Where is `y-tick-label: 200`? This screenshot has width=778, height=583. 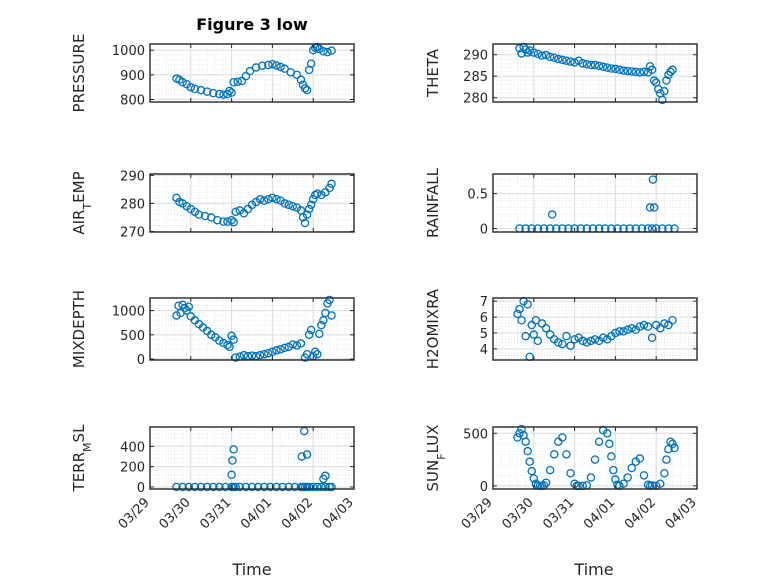 y-tick-label: 200 is located at coordinates (132, 468).